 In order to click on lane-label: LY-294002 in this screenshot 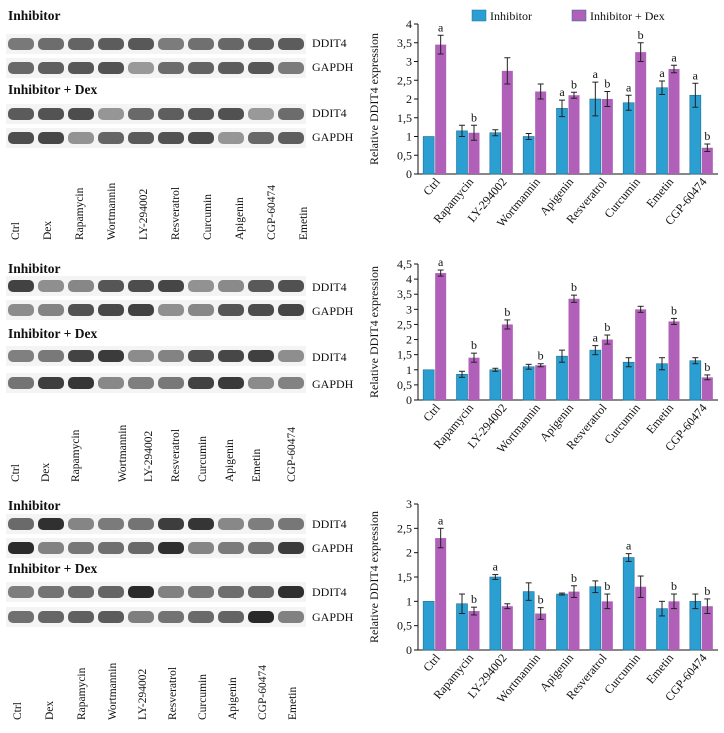, I will do `click(143, 694)`.